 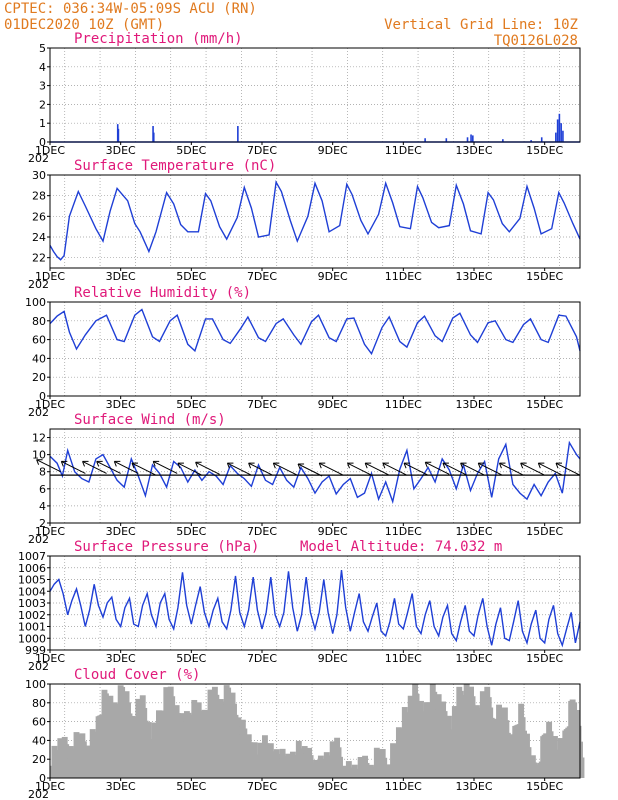 What do you see at coordinates (315, 472) in the screenshot?
I see `wind-series-line` at bounding box center [315, 472].